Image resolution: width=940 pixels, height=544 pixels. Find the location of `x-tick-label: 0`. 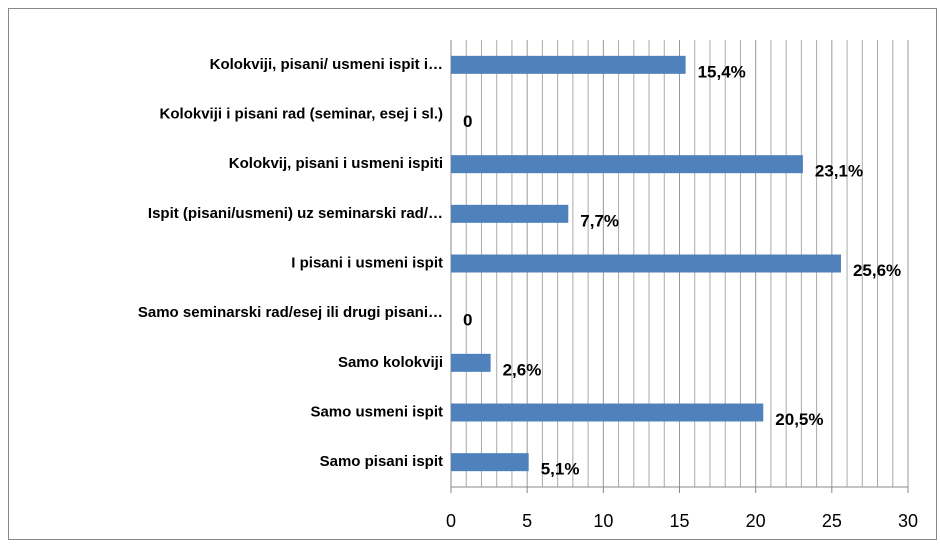

x-tick-label: 0 is located at coordinates (451, 521).